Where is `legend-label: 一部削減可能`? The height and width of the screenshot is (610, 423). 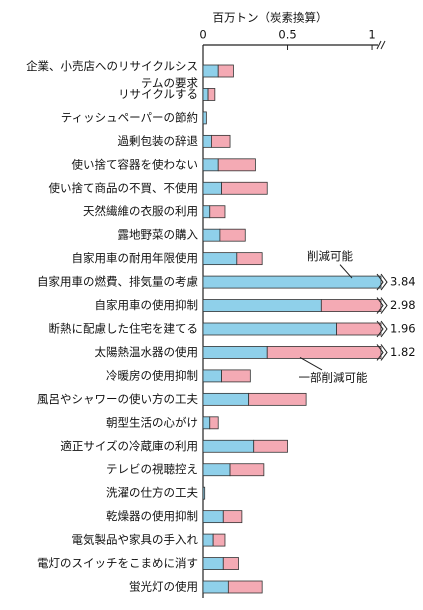 legend-label: 一部削減可能 is located at coordinates (333, 377).